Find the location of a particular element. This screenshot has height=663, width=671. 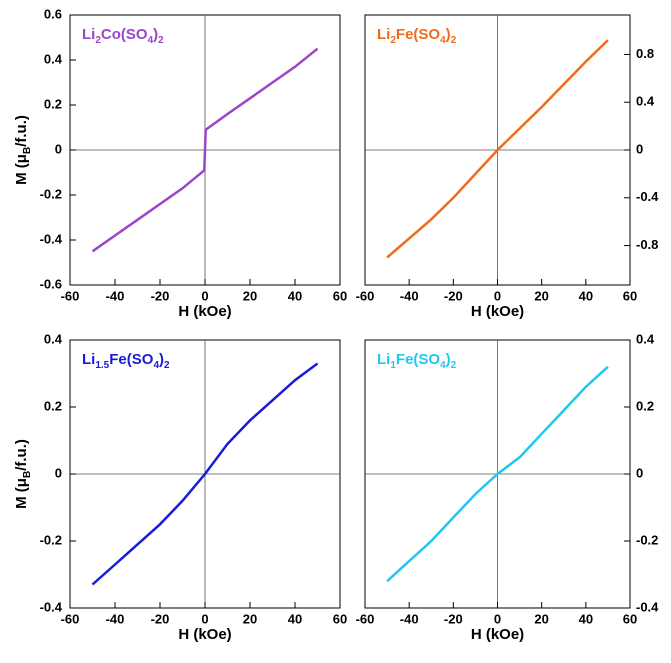

panel-label: Li1Fe(SO4)2 is located at coordinates (417, 361).